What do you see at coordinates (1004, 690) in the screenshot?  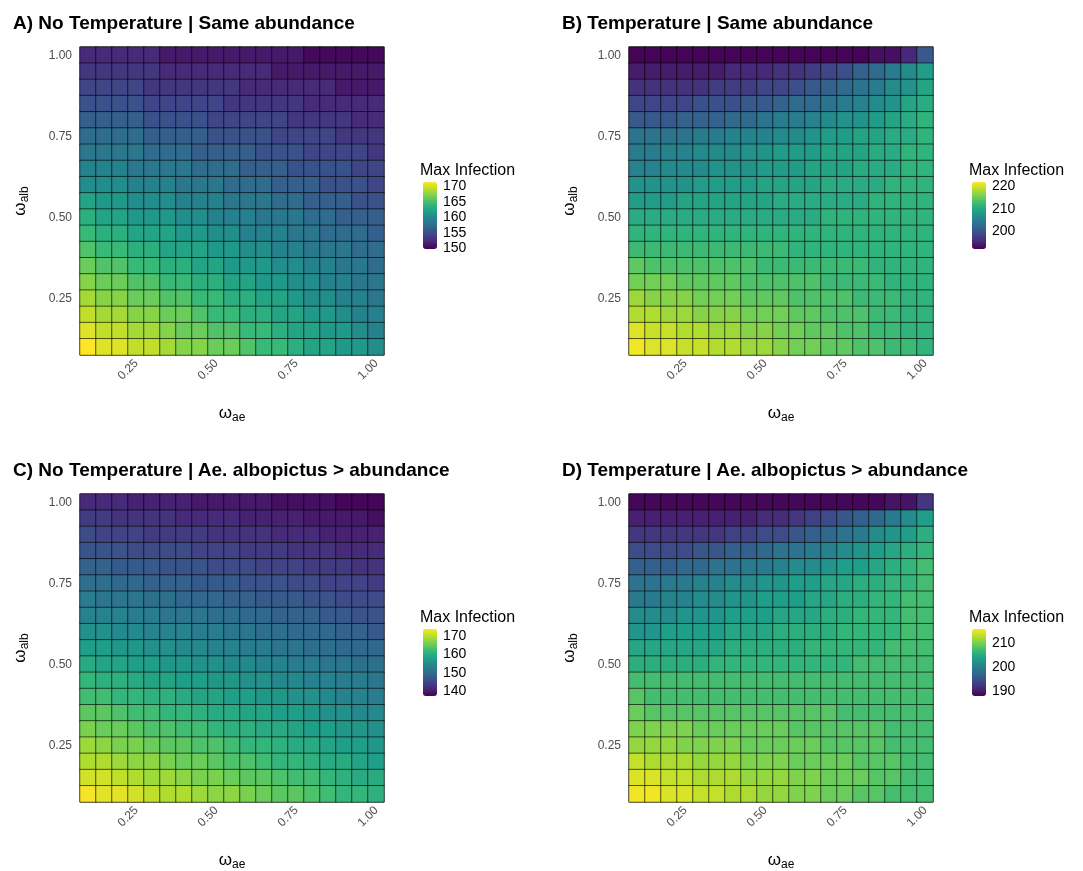 I see `color-bar-label: 190` at bounding box center [1004, 690].